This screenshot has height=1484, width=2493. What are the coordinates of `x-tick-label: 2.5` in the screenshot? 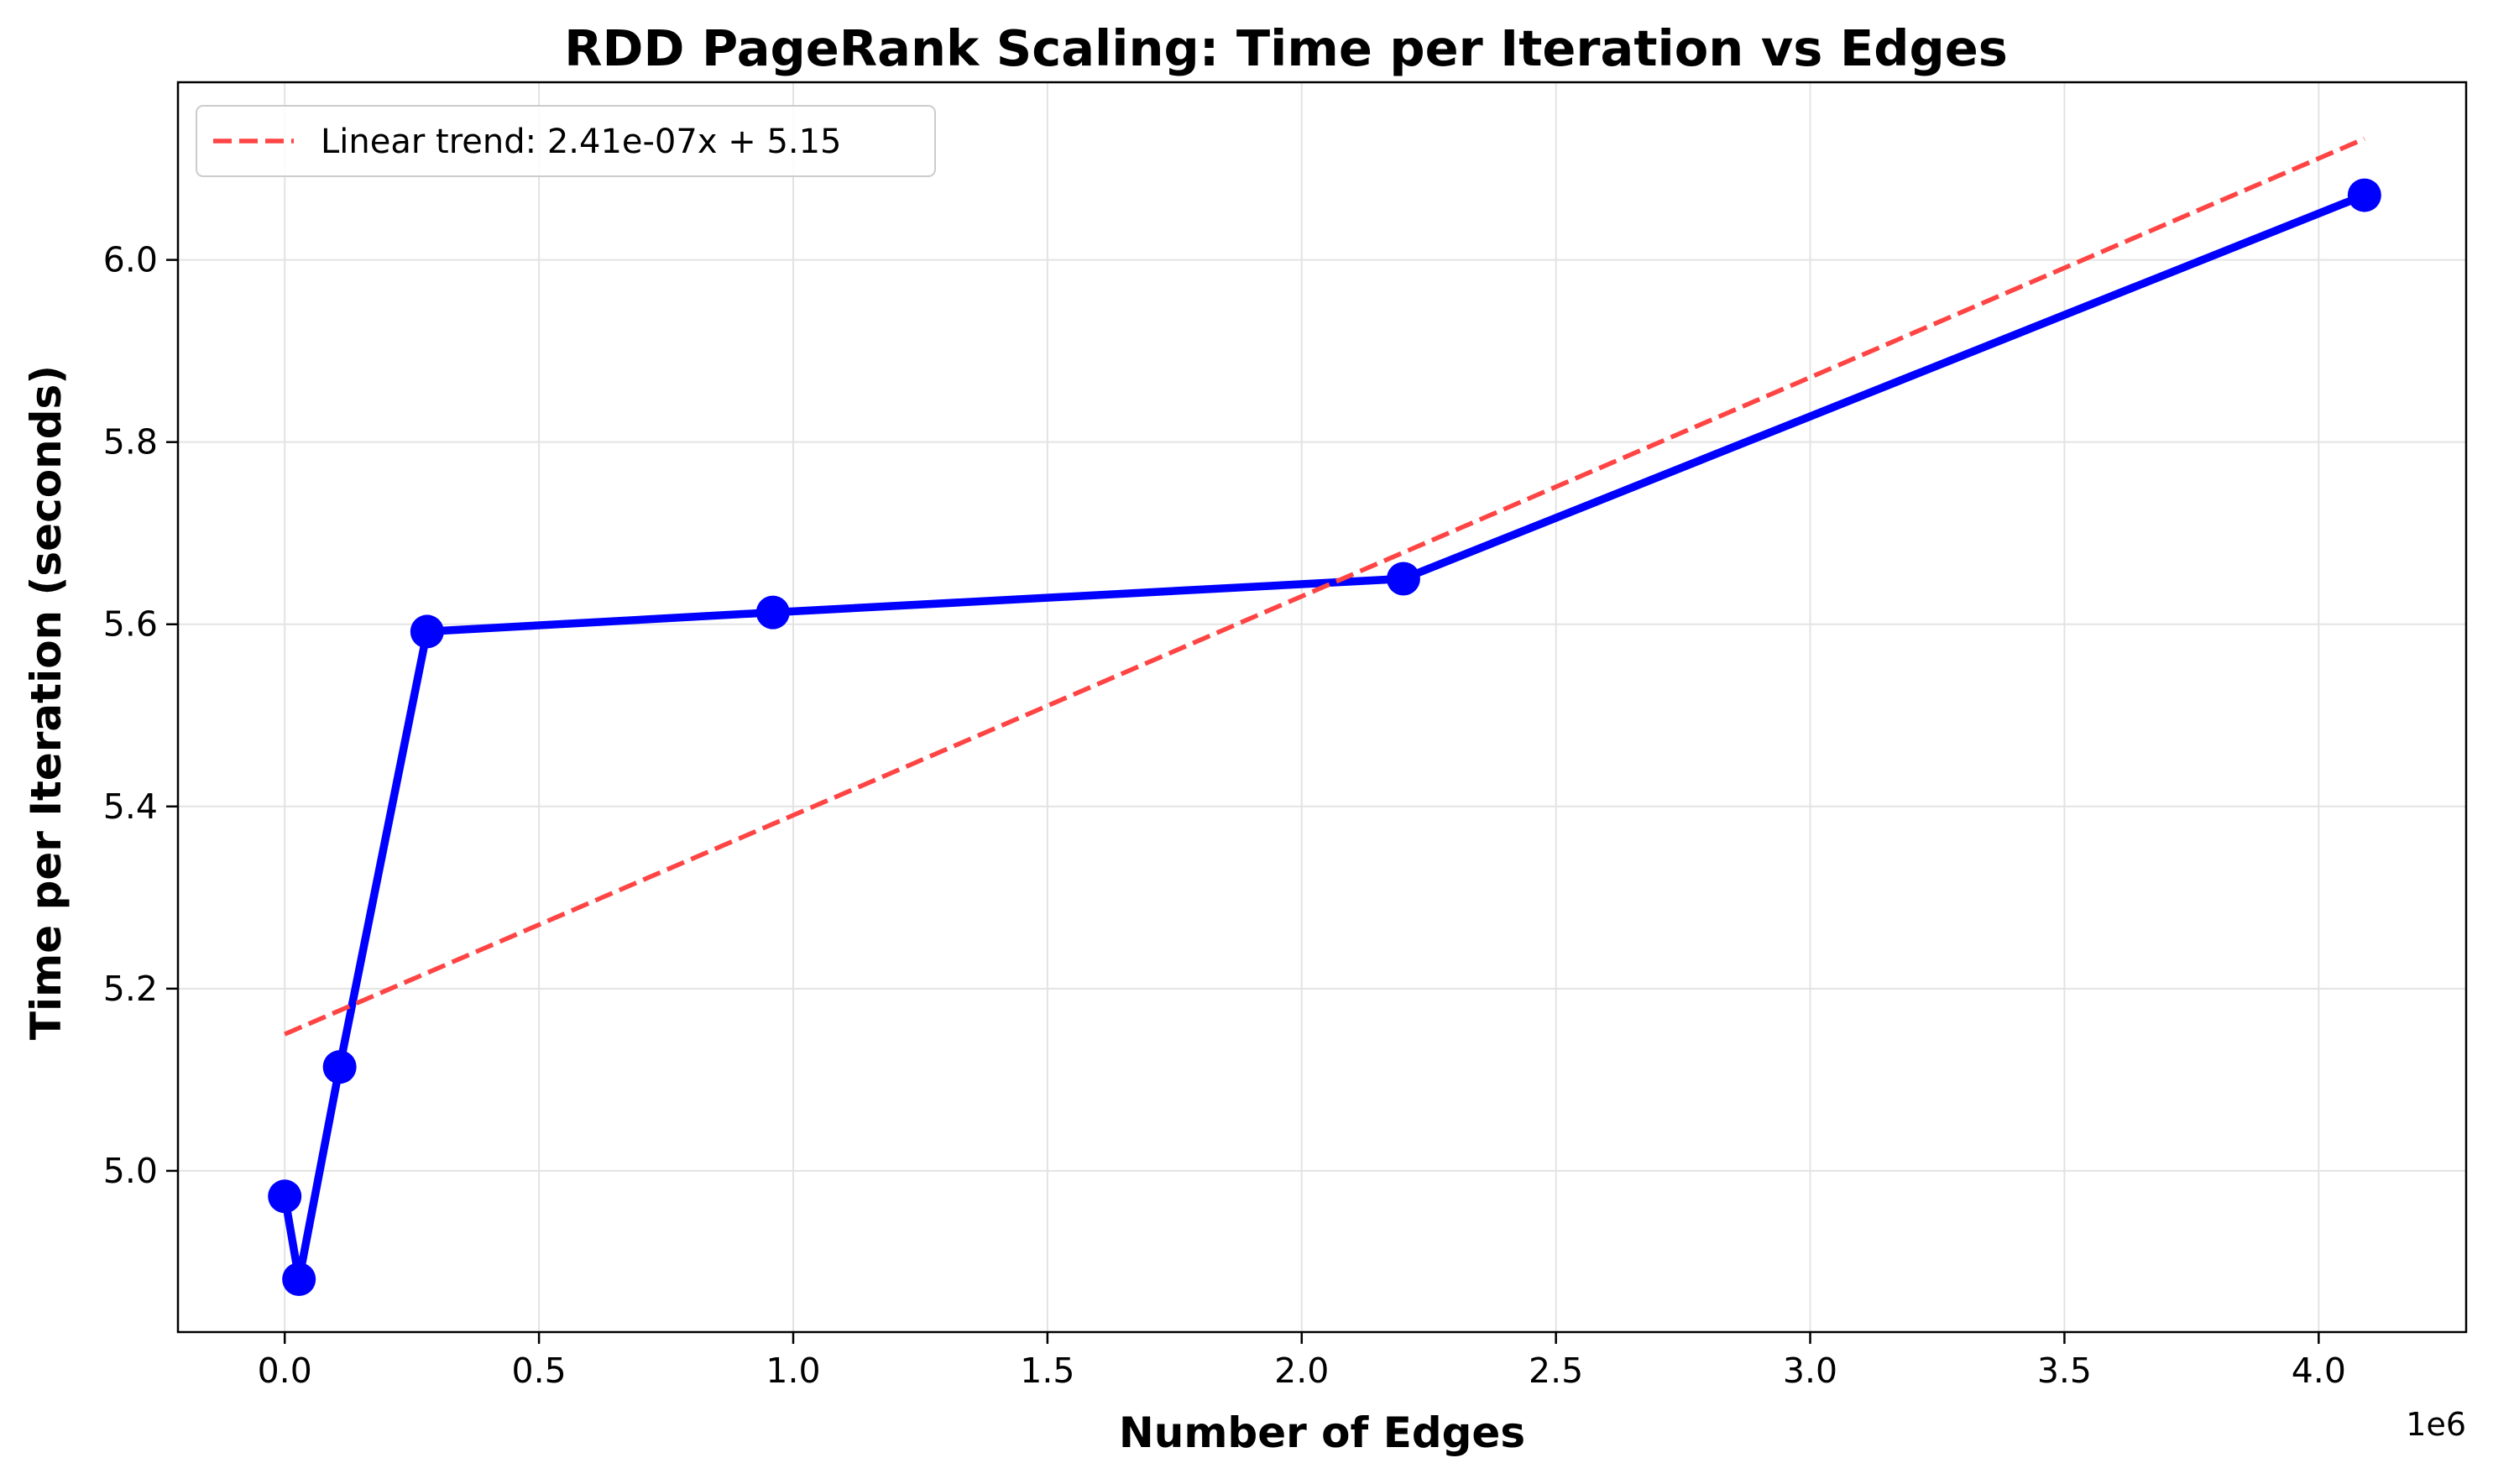 It's located at (1556, 1371).